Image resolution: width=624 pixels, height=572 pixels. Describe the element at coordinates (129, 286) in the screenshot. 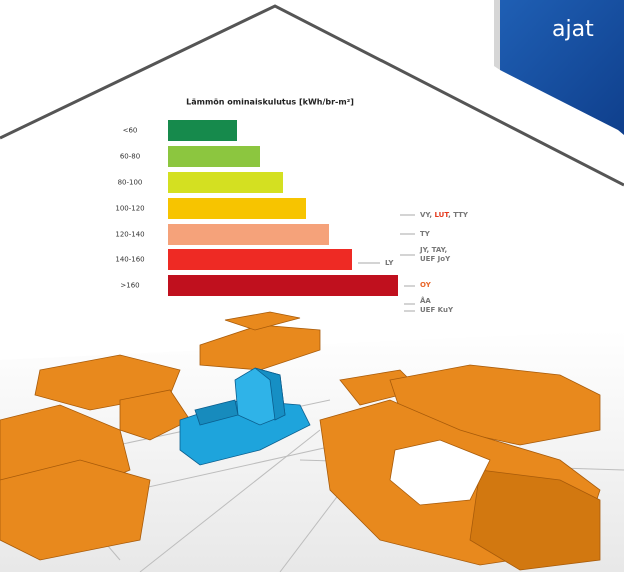

I see `category-label: >160` at that location.